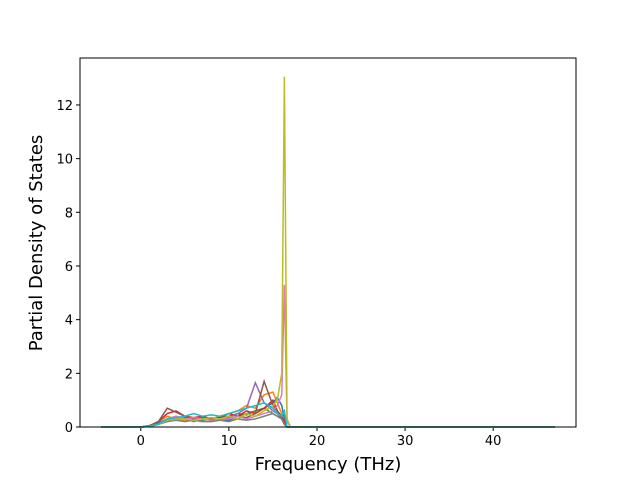  Describe the element at coordinates (317, 441) in the screenshot. I see `x-tick-label: 20` at that location.